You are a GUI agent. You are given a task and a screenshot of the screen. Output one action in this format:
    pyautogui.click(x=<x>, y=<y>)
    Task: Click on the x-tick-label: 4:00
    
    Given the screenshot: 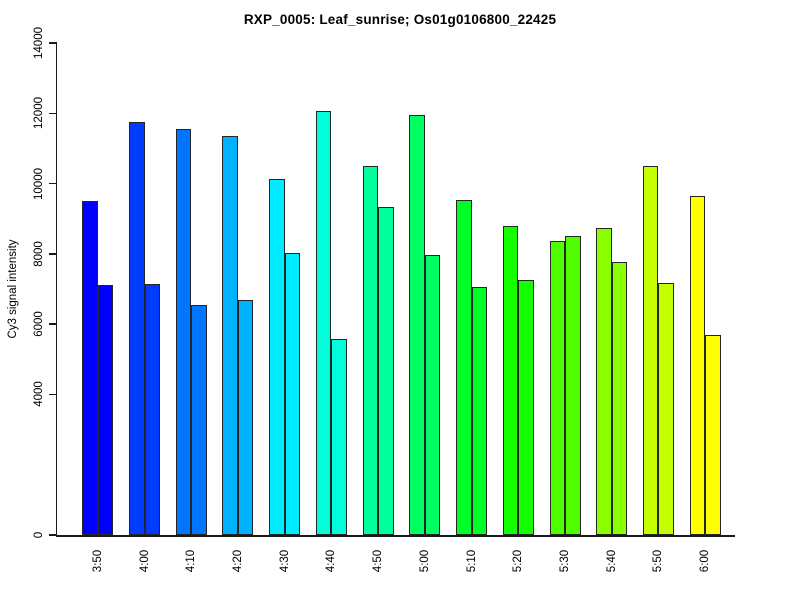 What is the action you would take?
    pyautogui.click(x=144, y=561)
    